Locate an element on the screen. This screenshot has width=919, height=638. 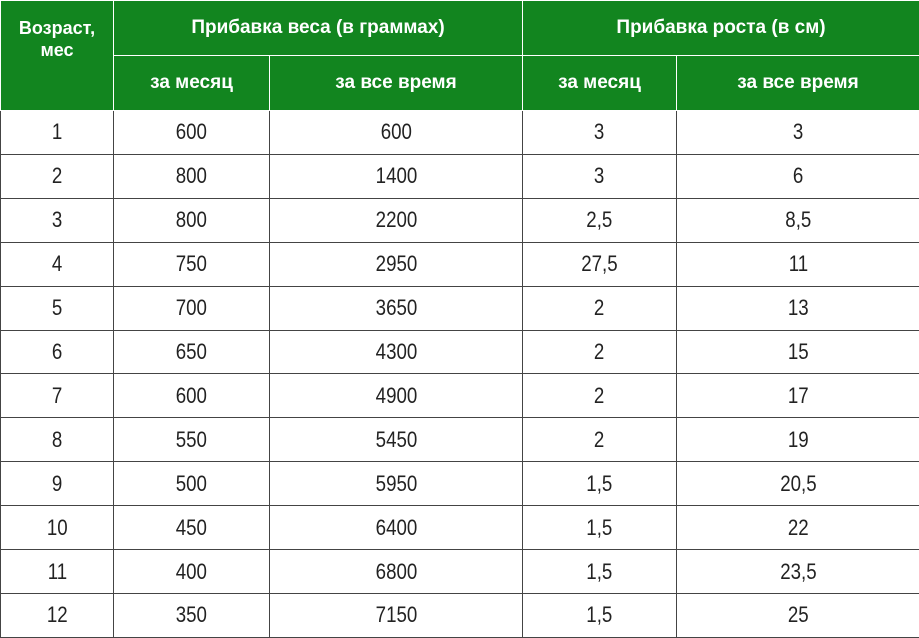
height-total-cell: 6 is located at coordinates (797, 176).